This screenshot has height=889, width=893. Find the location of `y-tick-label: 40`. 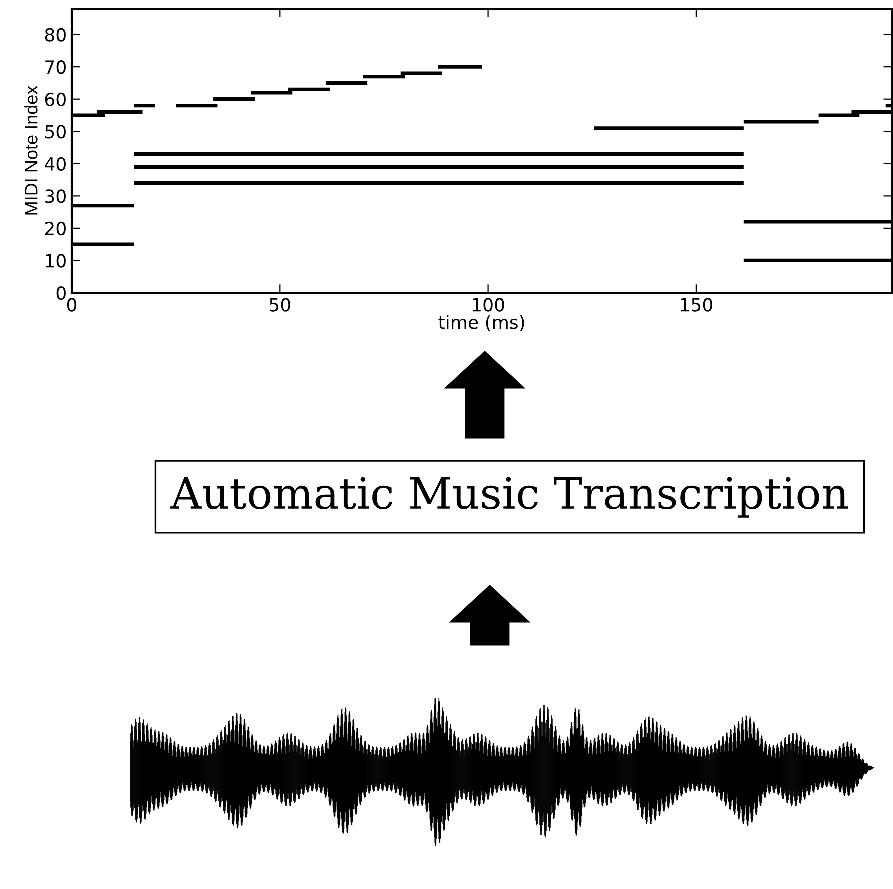

y-tick-label: 40 is located at coordinates (55, 164).